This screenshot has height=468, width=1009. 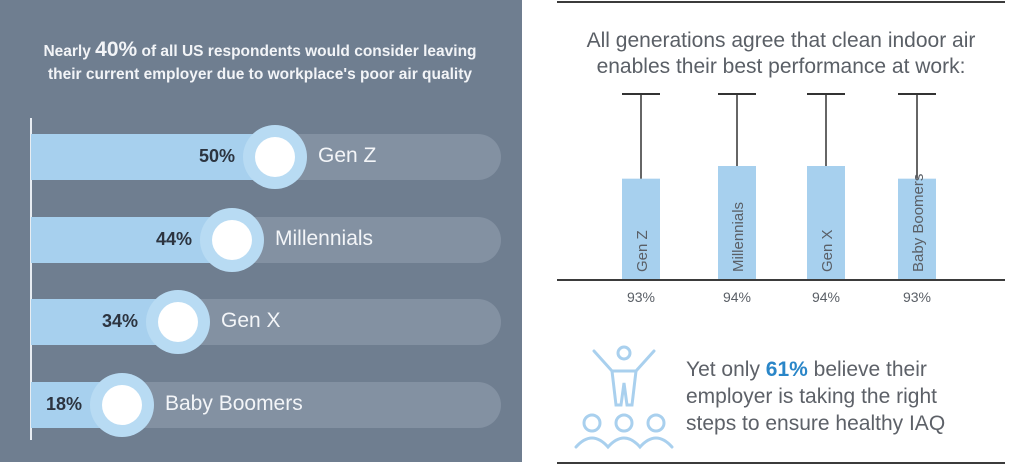 What do you see at coordinates (781, 2) in the screenshot?
I see `top-divider` at bounding box center [781, 2].